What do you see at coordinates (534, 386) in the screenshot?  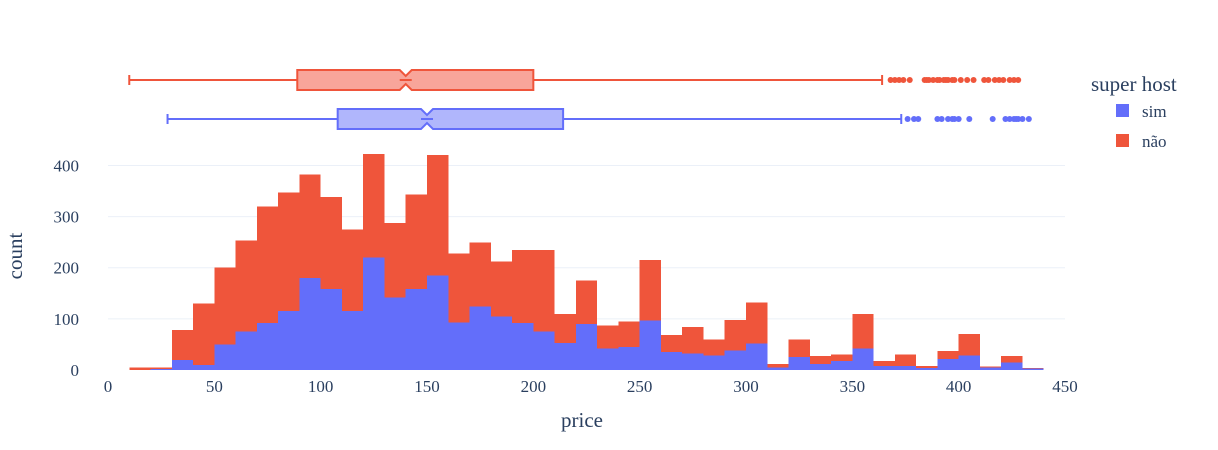 I see `x-tick-label: 200` at bounding box center [534, 386].